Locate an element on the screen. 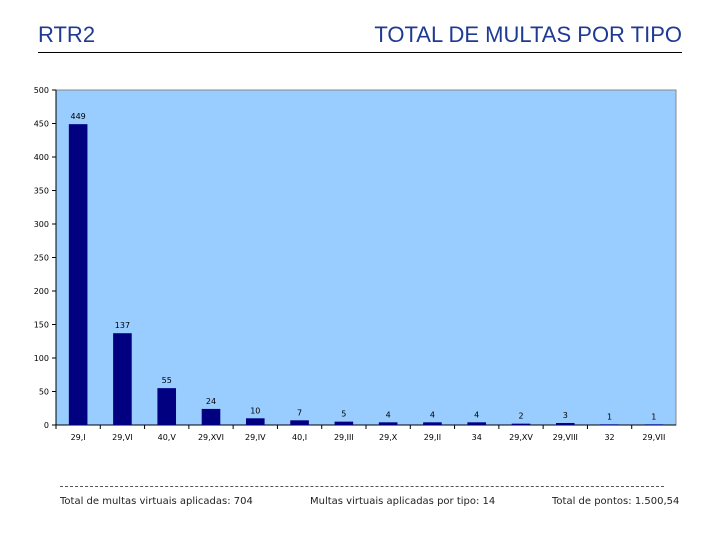 Image resolution: width=720 pixels, height=540 pixels. y-tick-label: 0 is located at coordinates (46, 425).